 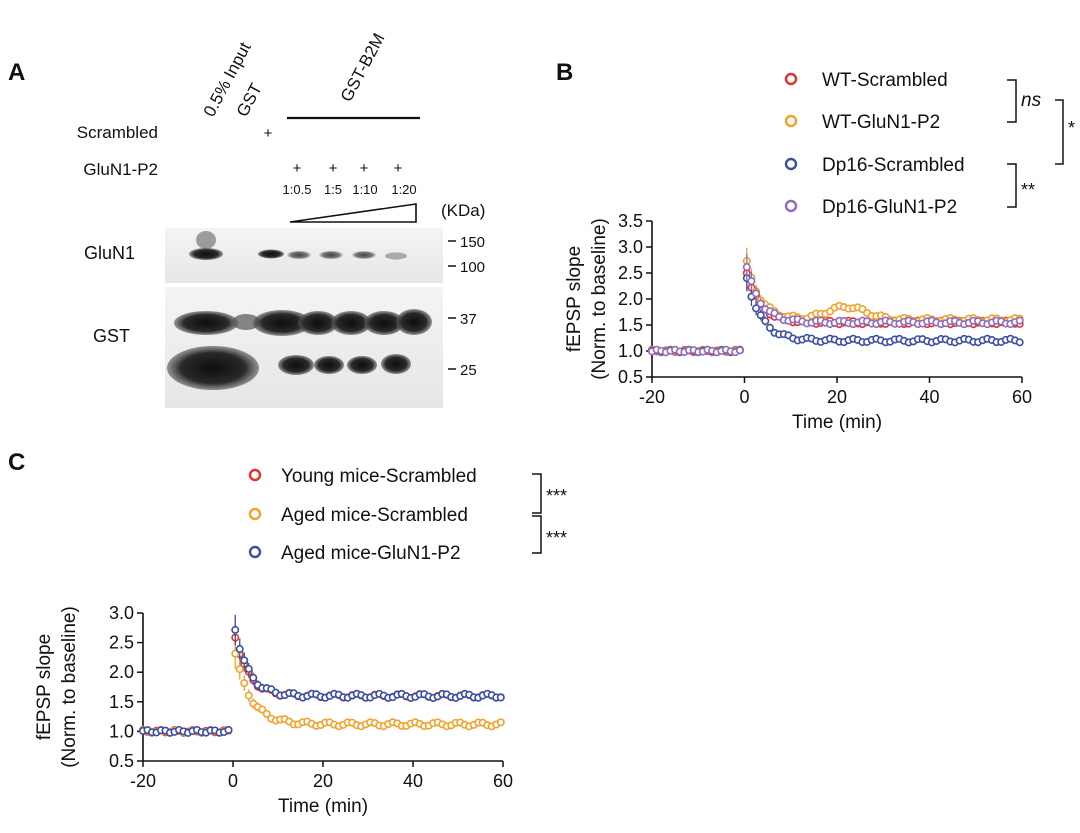 I want to click on x-axis-label: Time (min), so click(x=837, y=422).